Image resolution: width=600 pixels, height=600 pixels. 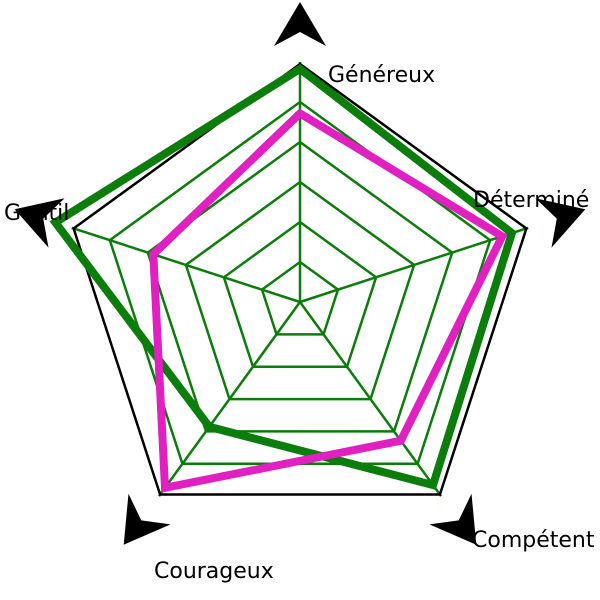 I want to click on axis-label-competent: Compétent, so click(x=533, y=540).